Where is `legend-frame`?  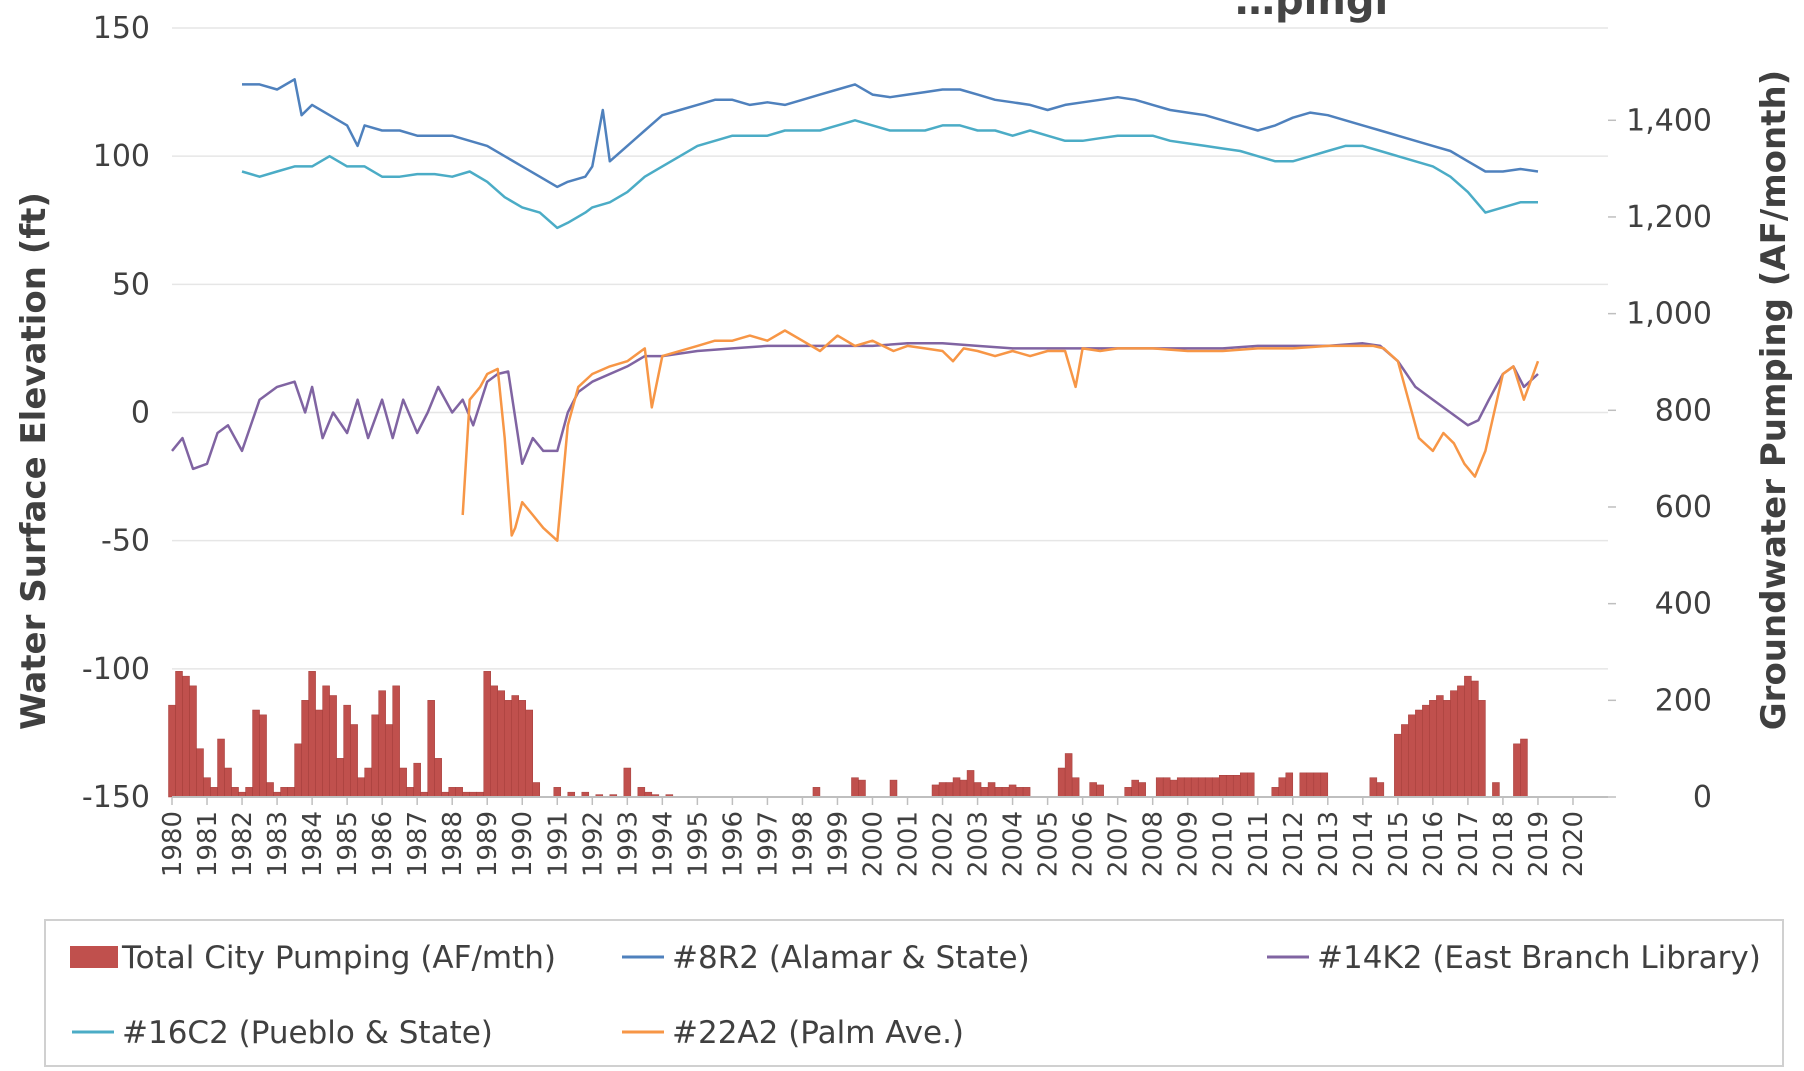 legend-frame is located at coordinates (914, 993).